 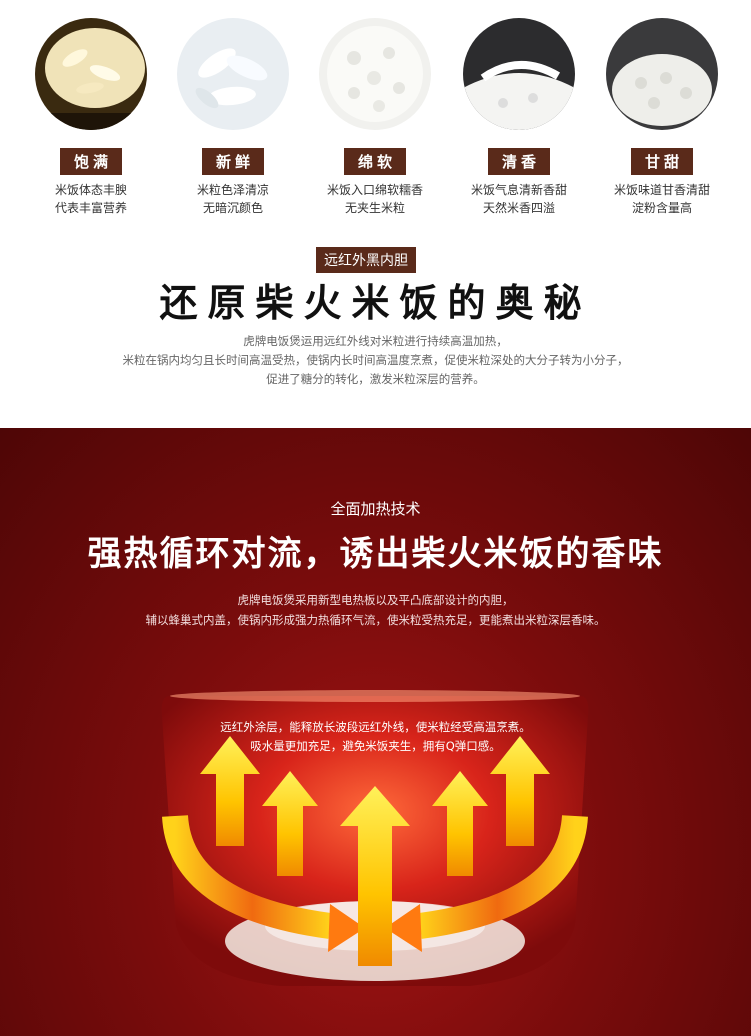 I want to click on rice-photo-fragrant, so click(x=519, y=74).